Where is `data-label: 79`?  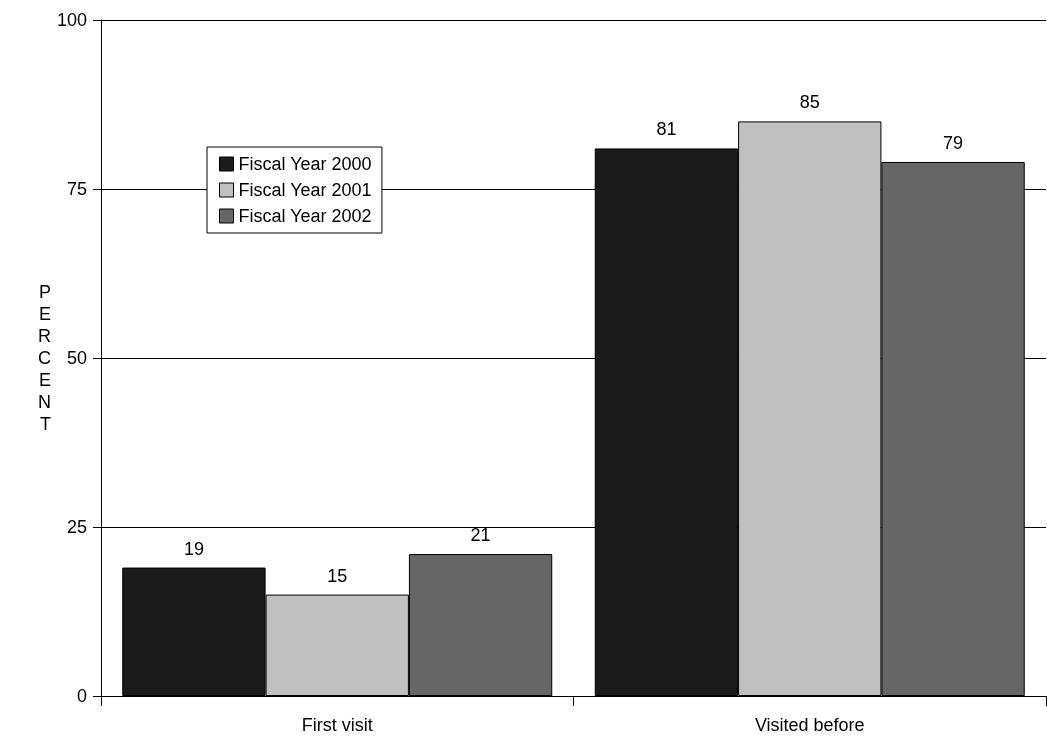
data-label: 79 is located at coordinates (953, 142).